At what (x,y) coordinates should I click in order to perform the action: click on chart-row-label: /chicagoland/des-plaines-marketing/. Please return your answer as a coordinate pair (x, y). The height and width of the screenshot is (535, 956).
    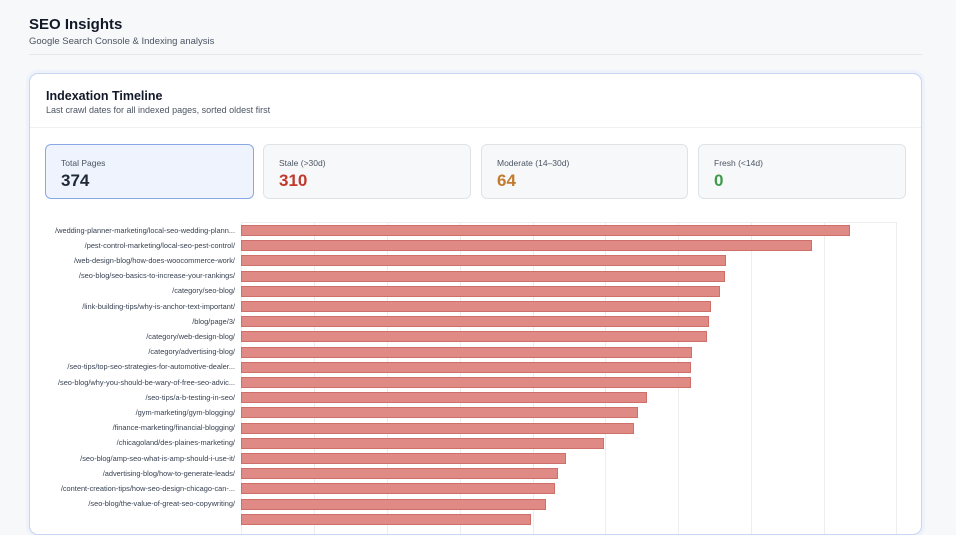
    Looking at the image, I should click on (175, 443).